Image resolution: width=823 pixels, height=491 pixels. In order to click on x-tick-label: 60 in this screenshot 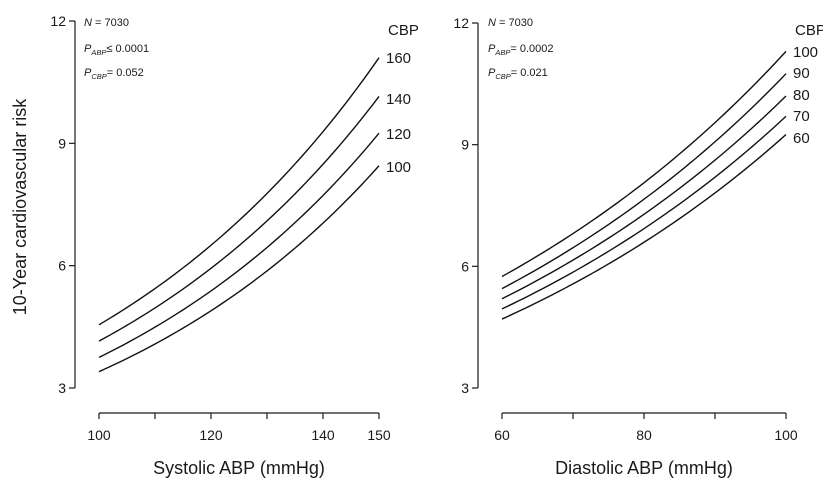, I will do `click(502, 435)`.